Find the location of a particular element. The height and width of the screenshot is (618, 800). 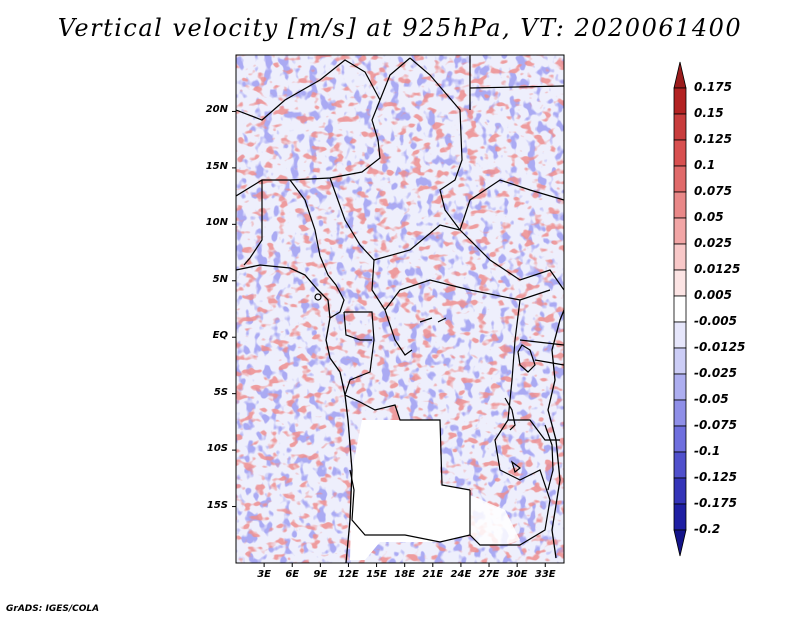

lat-label: 10N is located at coordinates (216, 223).